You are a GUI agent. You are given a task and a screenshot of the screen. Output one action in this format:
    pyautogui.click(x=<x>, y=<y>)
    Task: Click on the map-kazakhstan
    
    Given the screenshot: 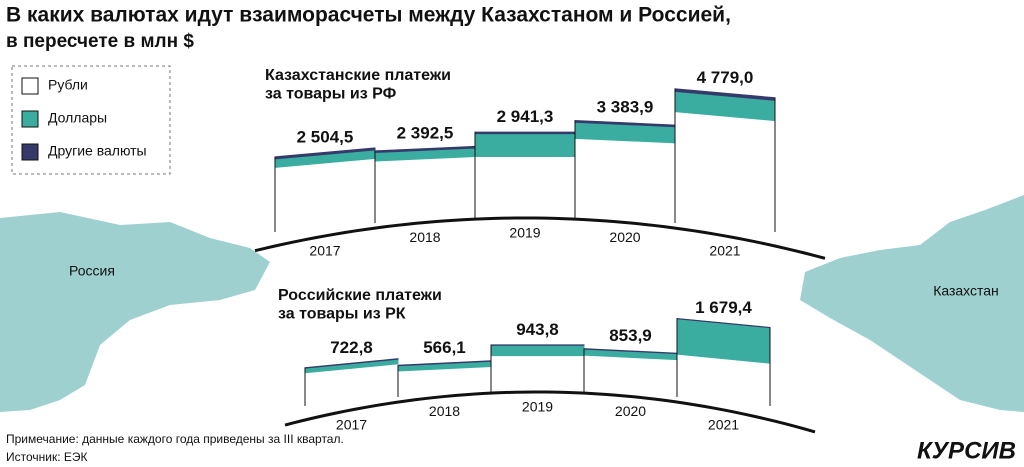 What is the action you would take?
    pyautogui.click(x=912, y=303)
    